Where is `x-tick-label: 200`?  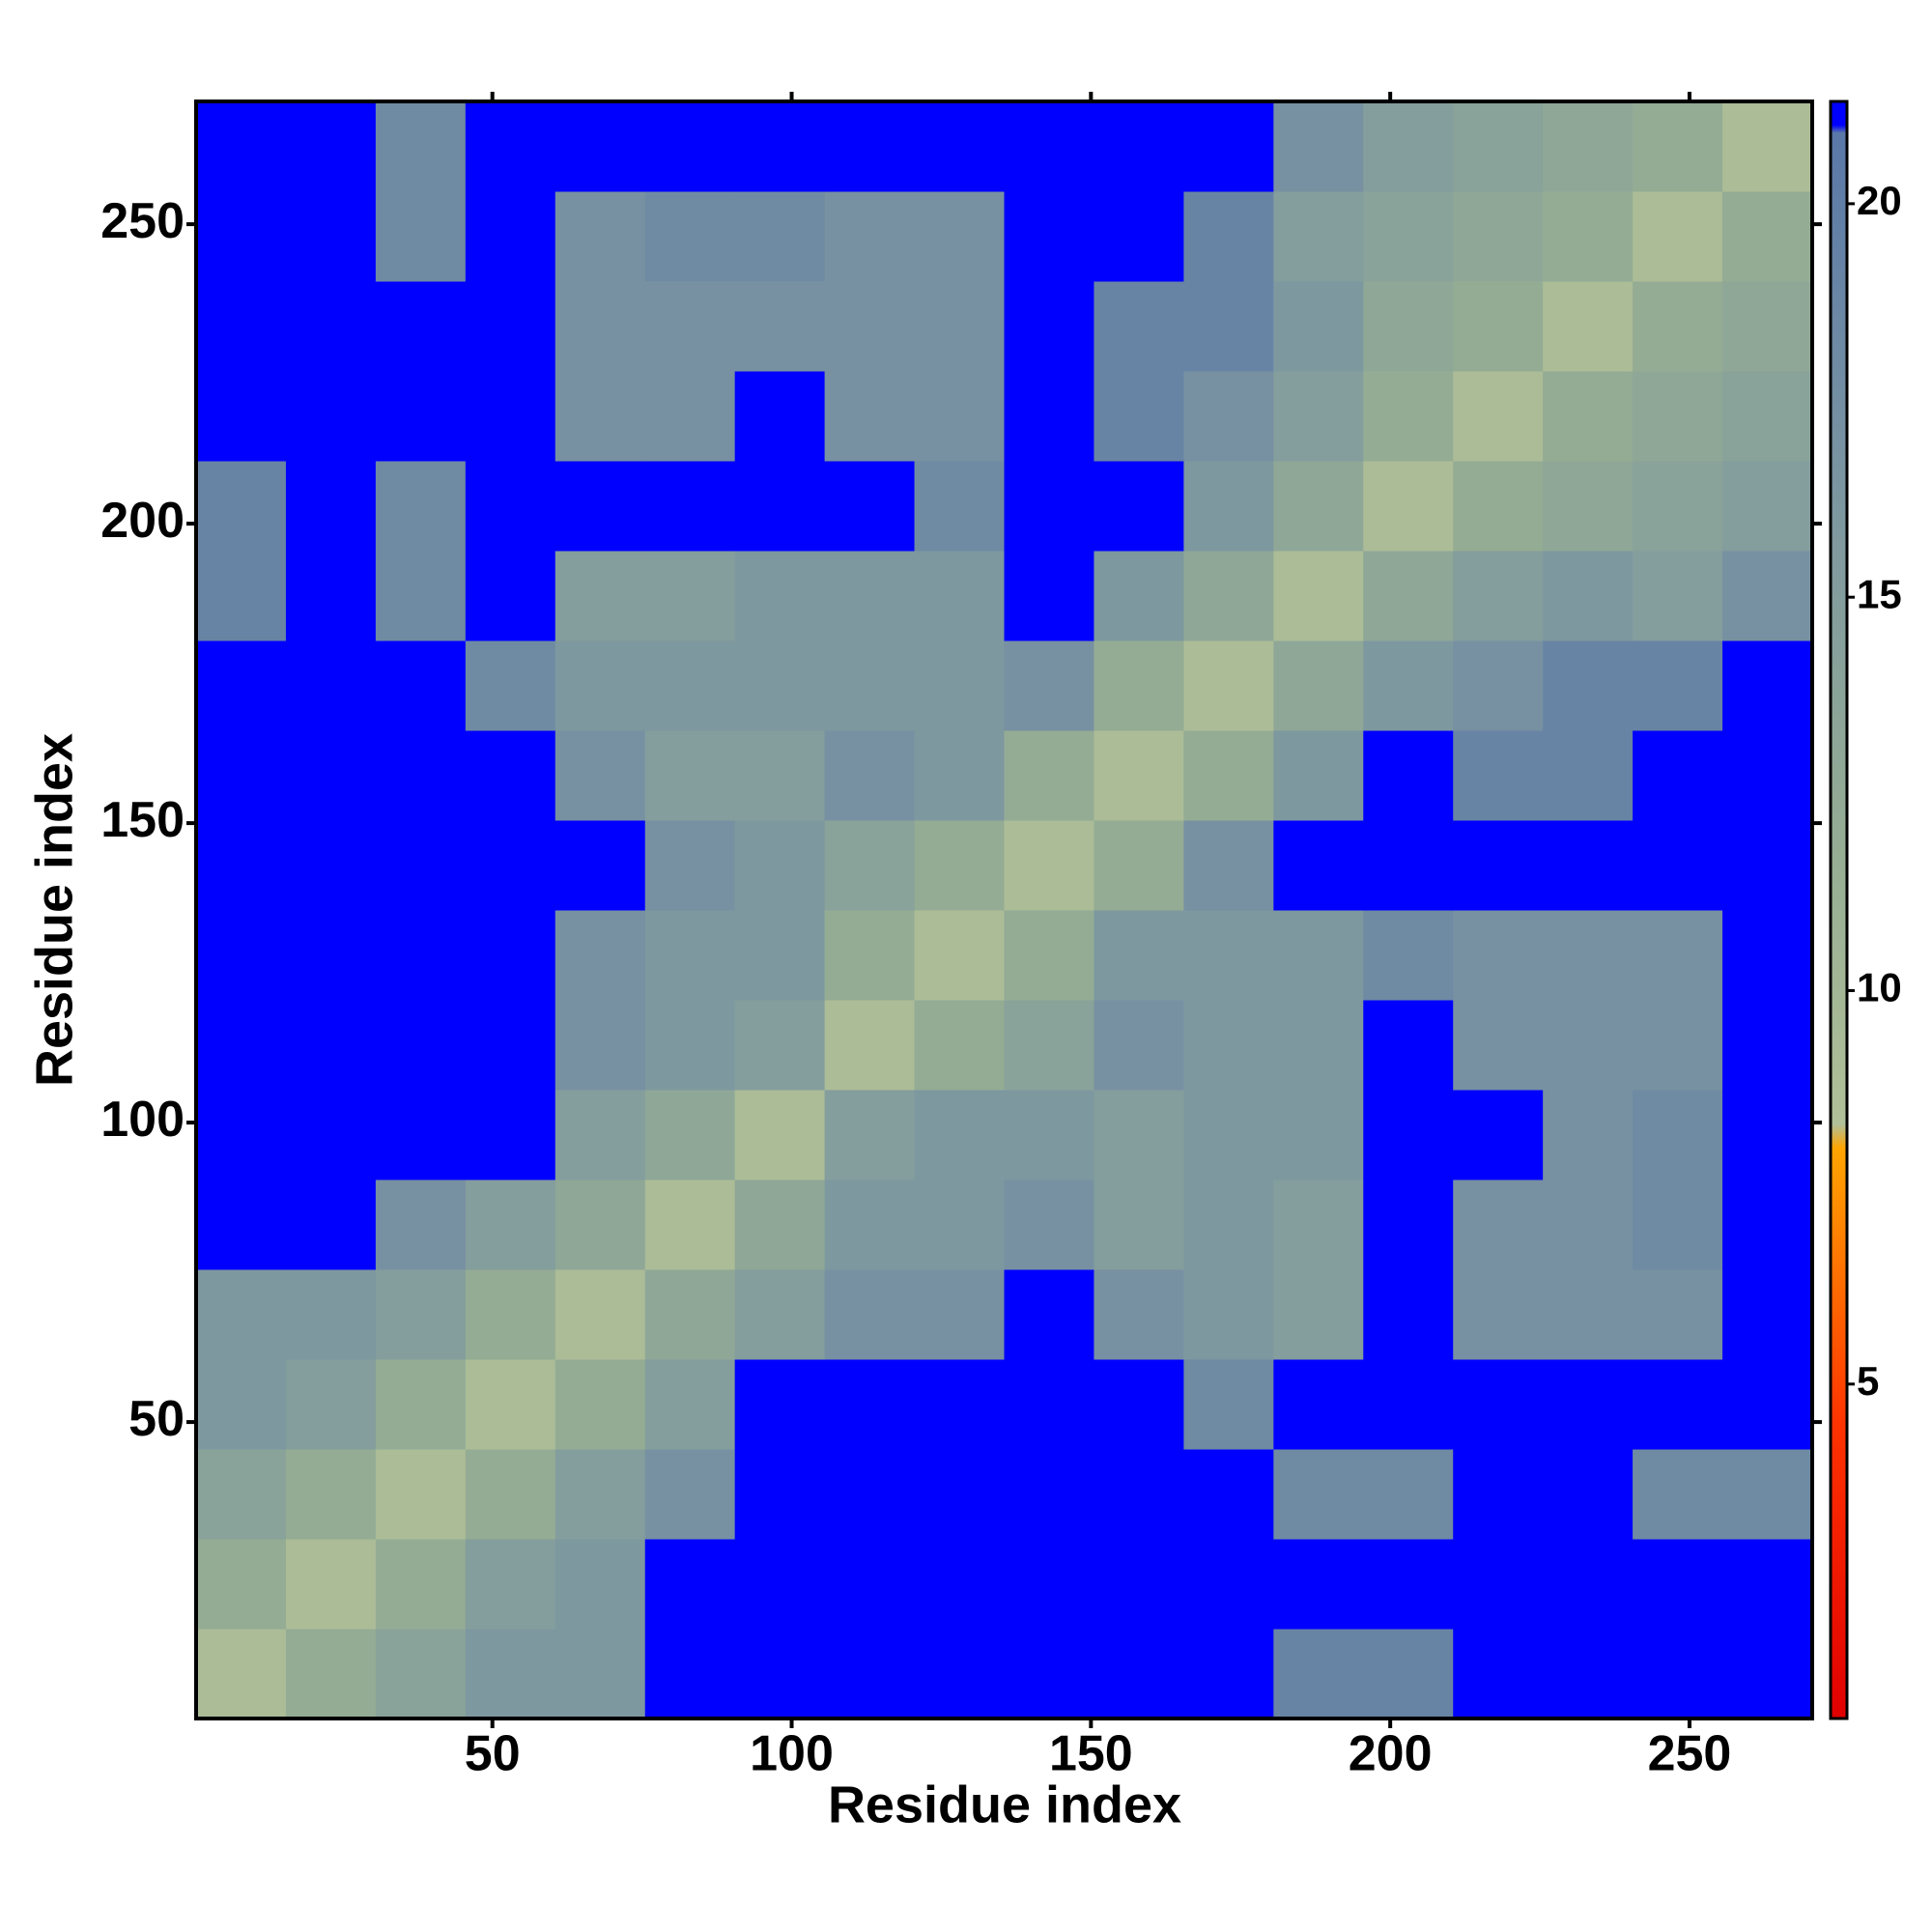
x-tick-label: 200 is located at coordinates (1391, 1754).